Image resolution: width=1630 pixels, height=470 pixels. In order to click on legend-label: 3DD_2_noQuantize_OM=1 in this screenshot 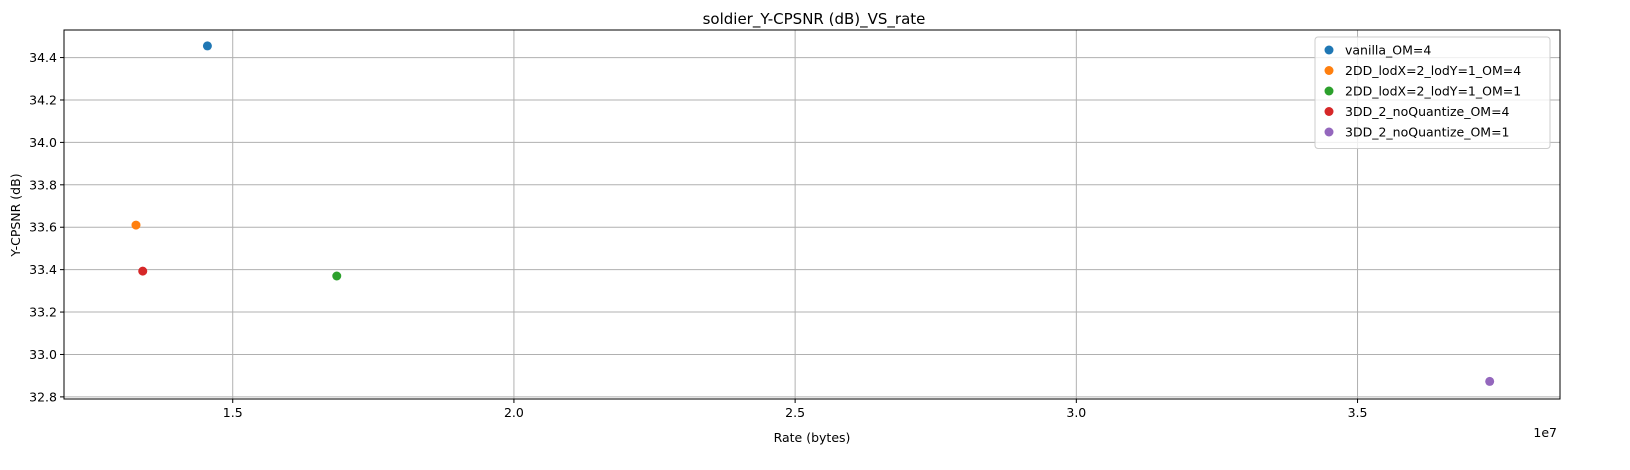, I will do `click(1427, 132)`.